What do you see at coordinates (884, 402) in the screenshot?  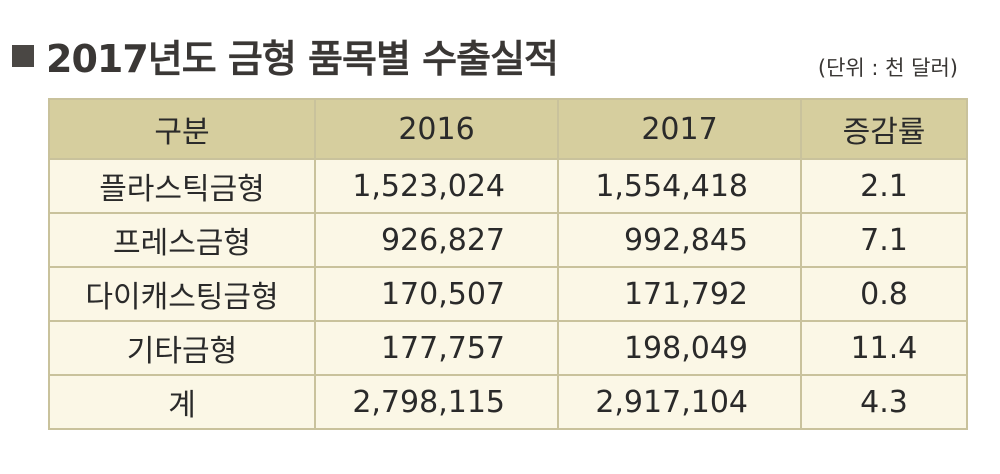 I see `cell-rate: 4.3` at bounding box center [884, 402].